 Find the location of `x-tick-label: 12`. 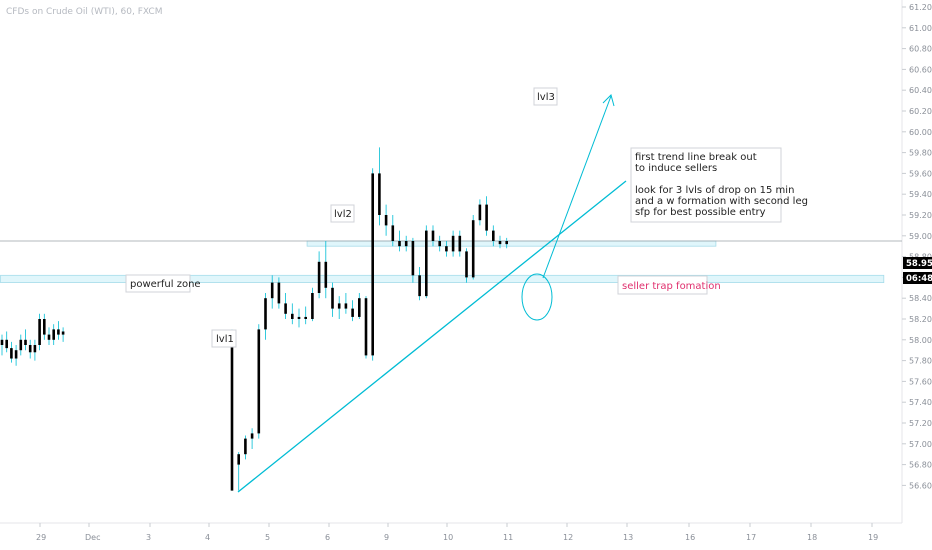

x-tick-label: 12 is located at coordinates (568, 537).